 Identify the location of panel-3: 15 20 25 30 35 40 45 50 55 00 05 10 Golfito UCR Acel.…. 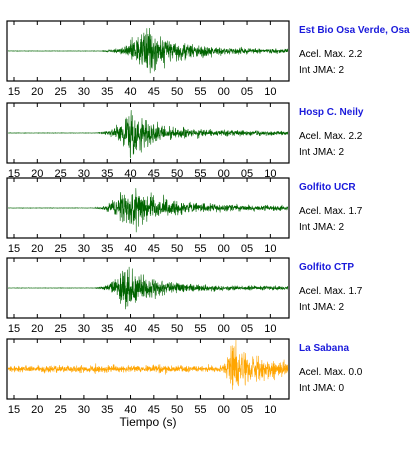
(184, 216).